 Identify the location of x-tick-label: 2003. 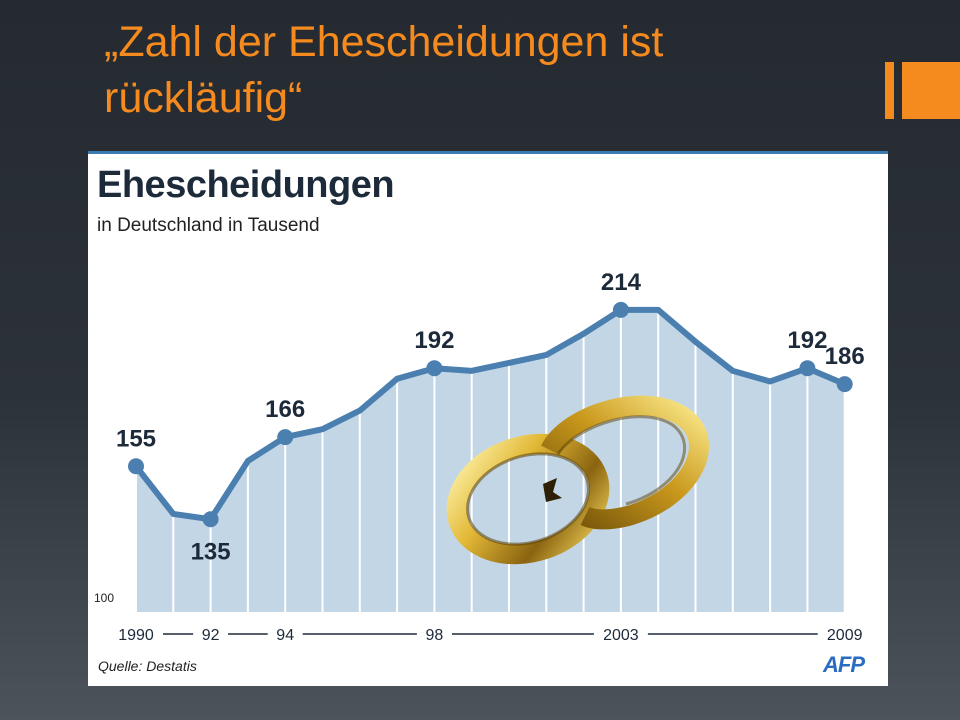
(621, 635).